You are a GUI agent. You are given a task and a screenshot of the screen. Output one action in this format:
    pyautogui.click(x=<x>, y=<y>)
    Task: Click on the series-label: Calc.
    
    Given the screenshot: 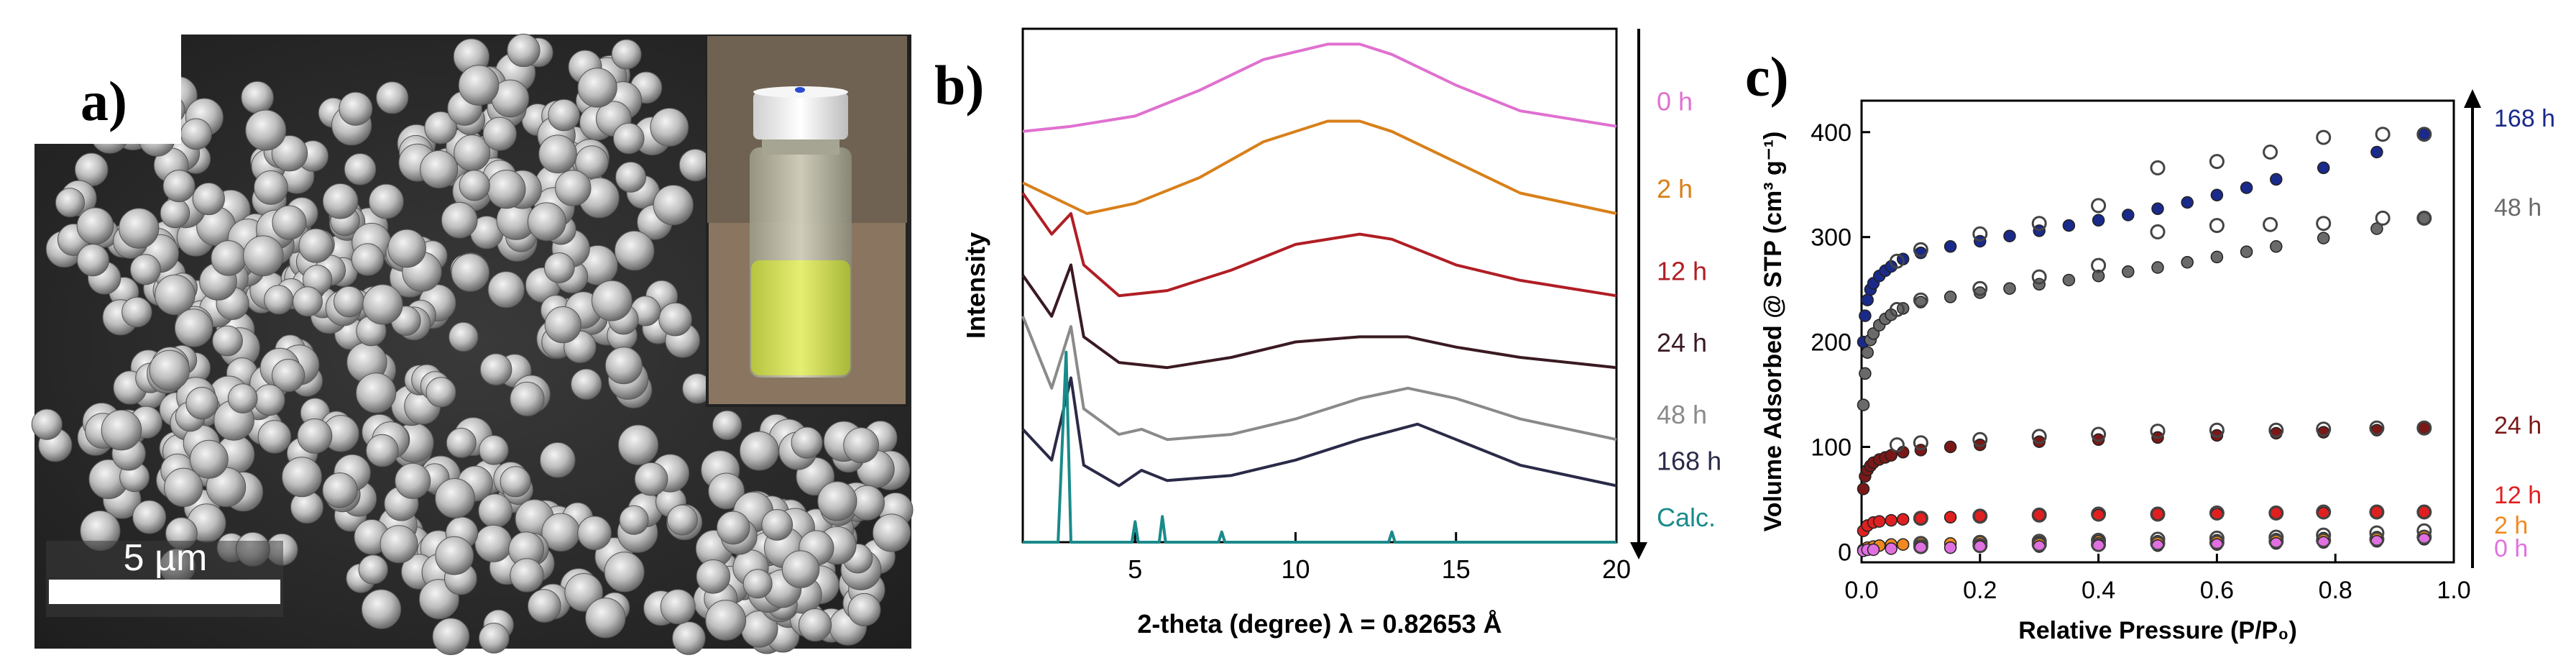 What is the action you would take?
    pyautogui.click(x=1686, y=517)
    